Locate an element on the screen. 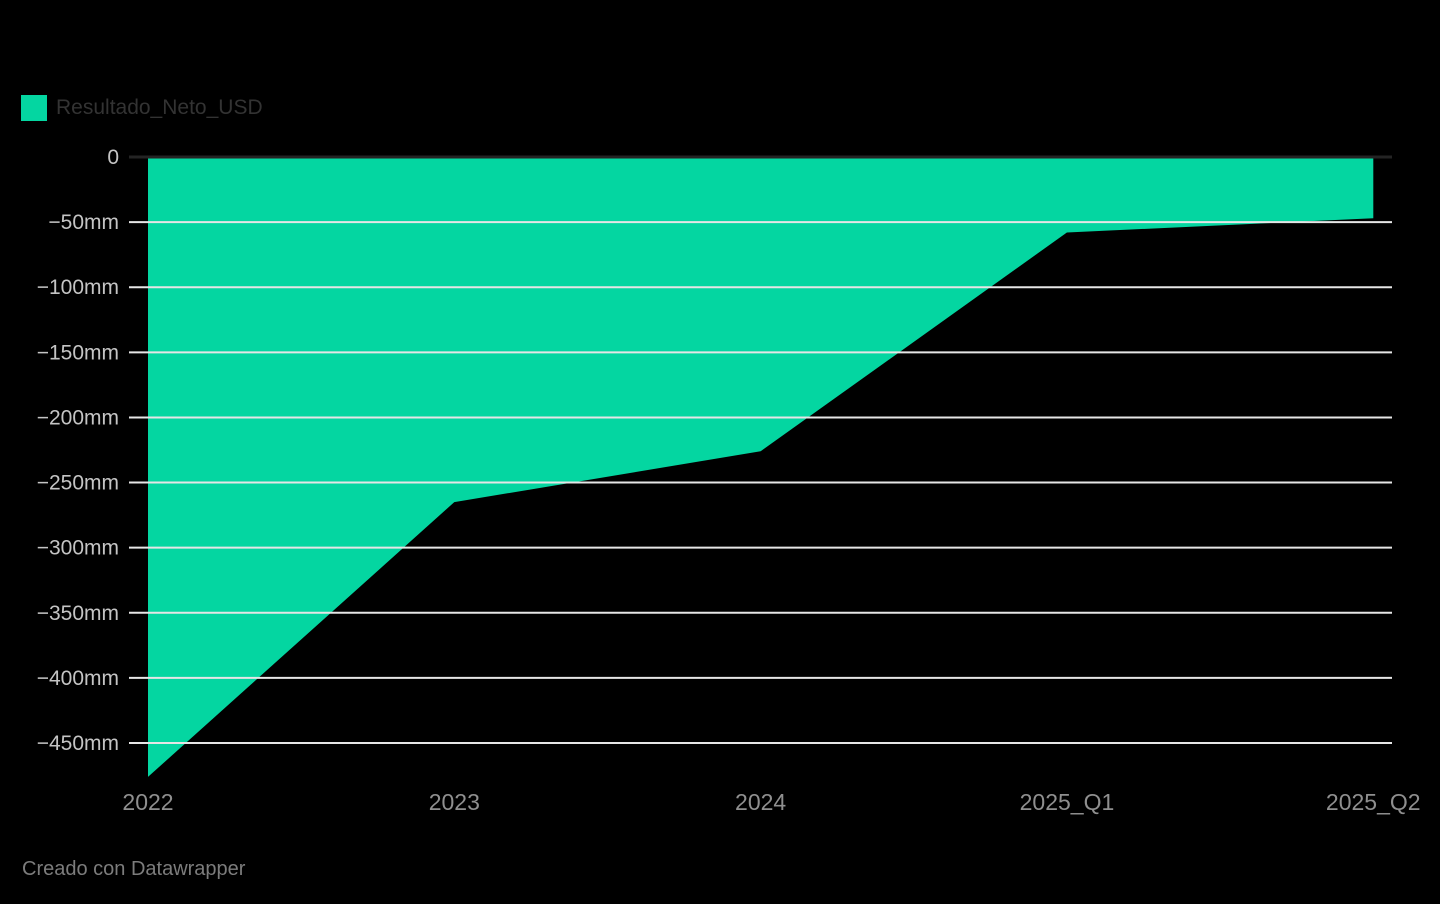 The height and width of the screenshot is (904, 1440). legend: Resultado_Neto_USD is located at coordinates (142, 108).